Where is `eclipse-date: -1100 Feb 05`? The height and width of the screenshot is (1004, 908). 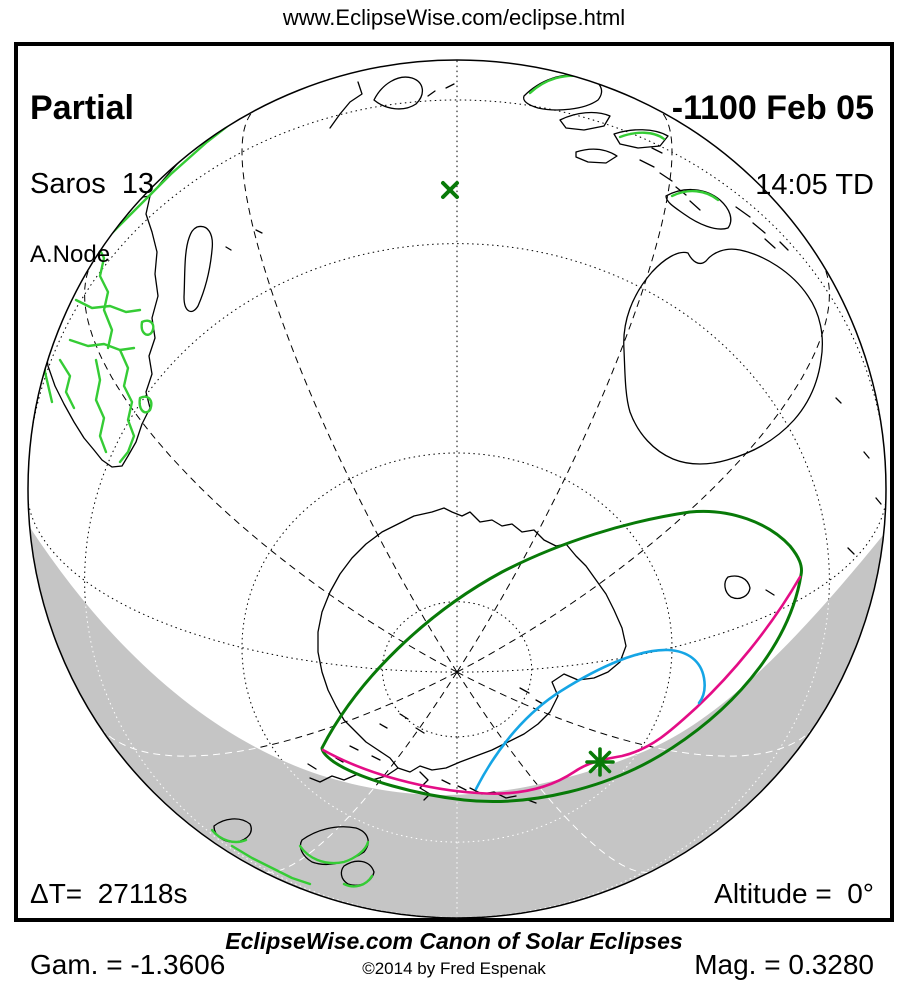
eclipse-date: -1100 Feb 05 is located at coordinates (772, 107).